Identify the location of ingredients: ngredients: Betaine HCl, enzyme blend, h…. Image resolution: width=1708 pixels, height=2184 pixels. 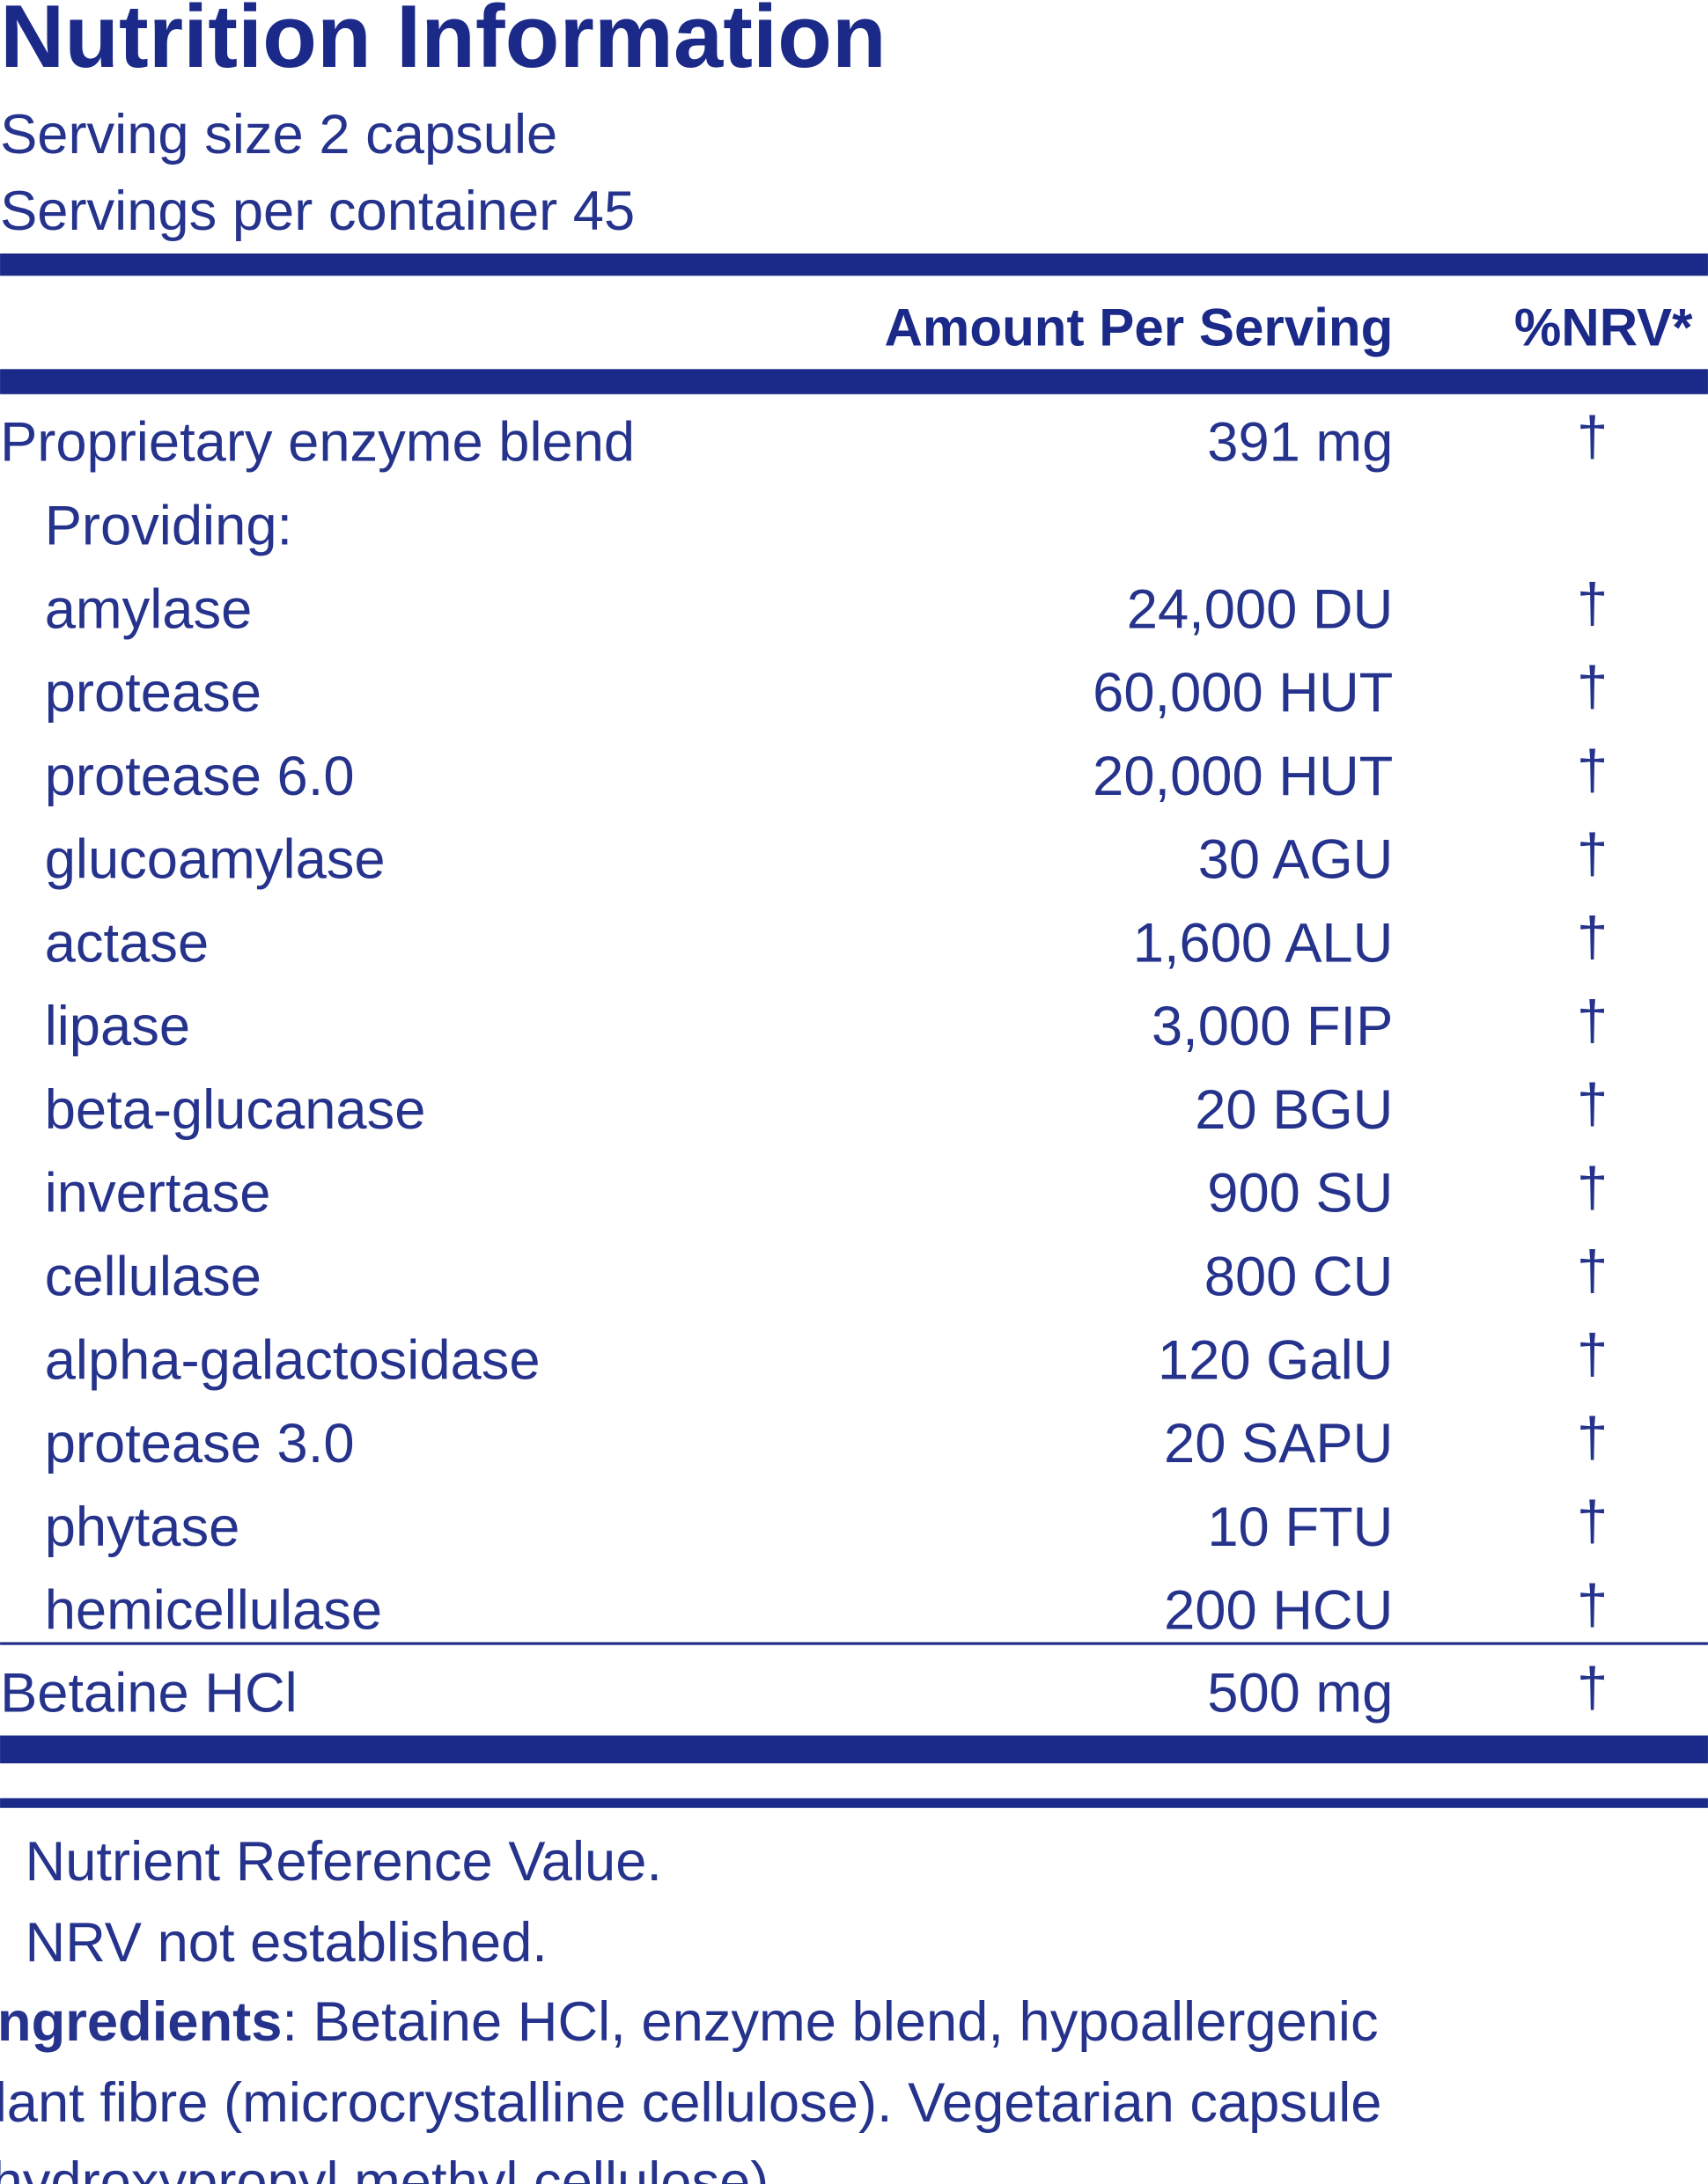
(689, 2022).